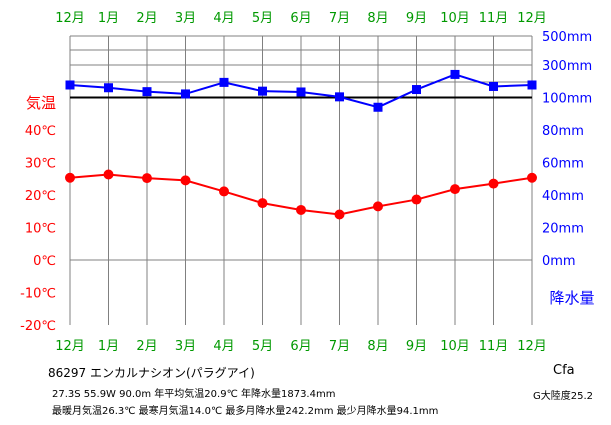 The width and height of the screenshot is (611, 425). I want to click on continentality-index: G大陸度25.2, so click(563, 396).